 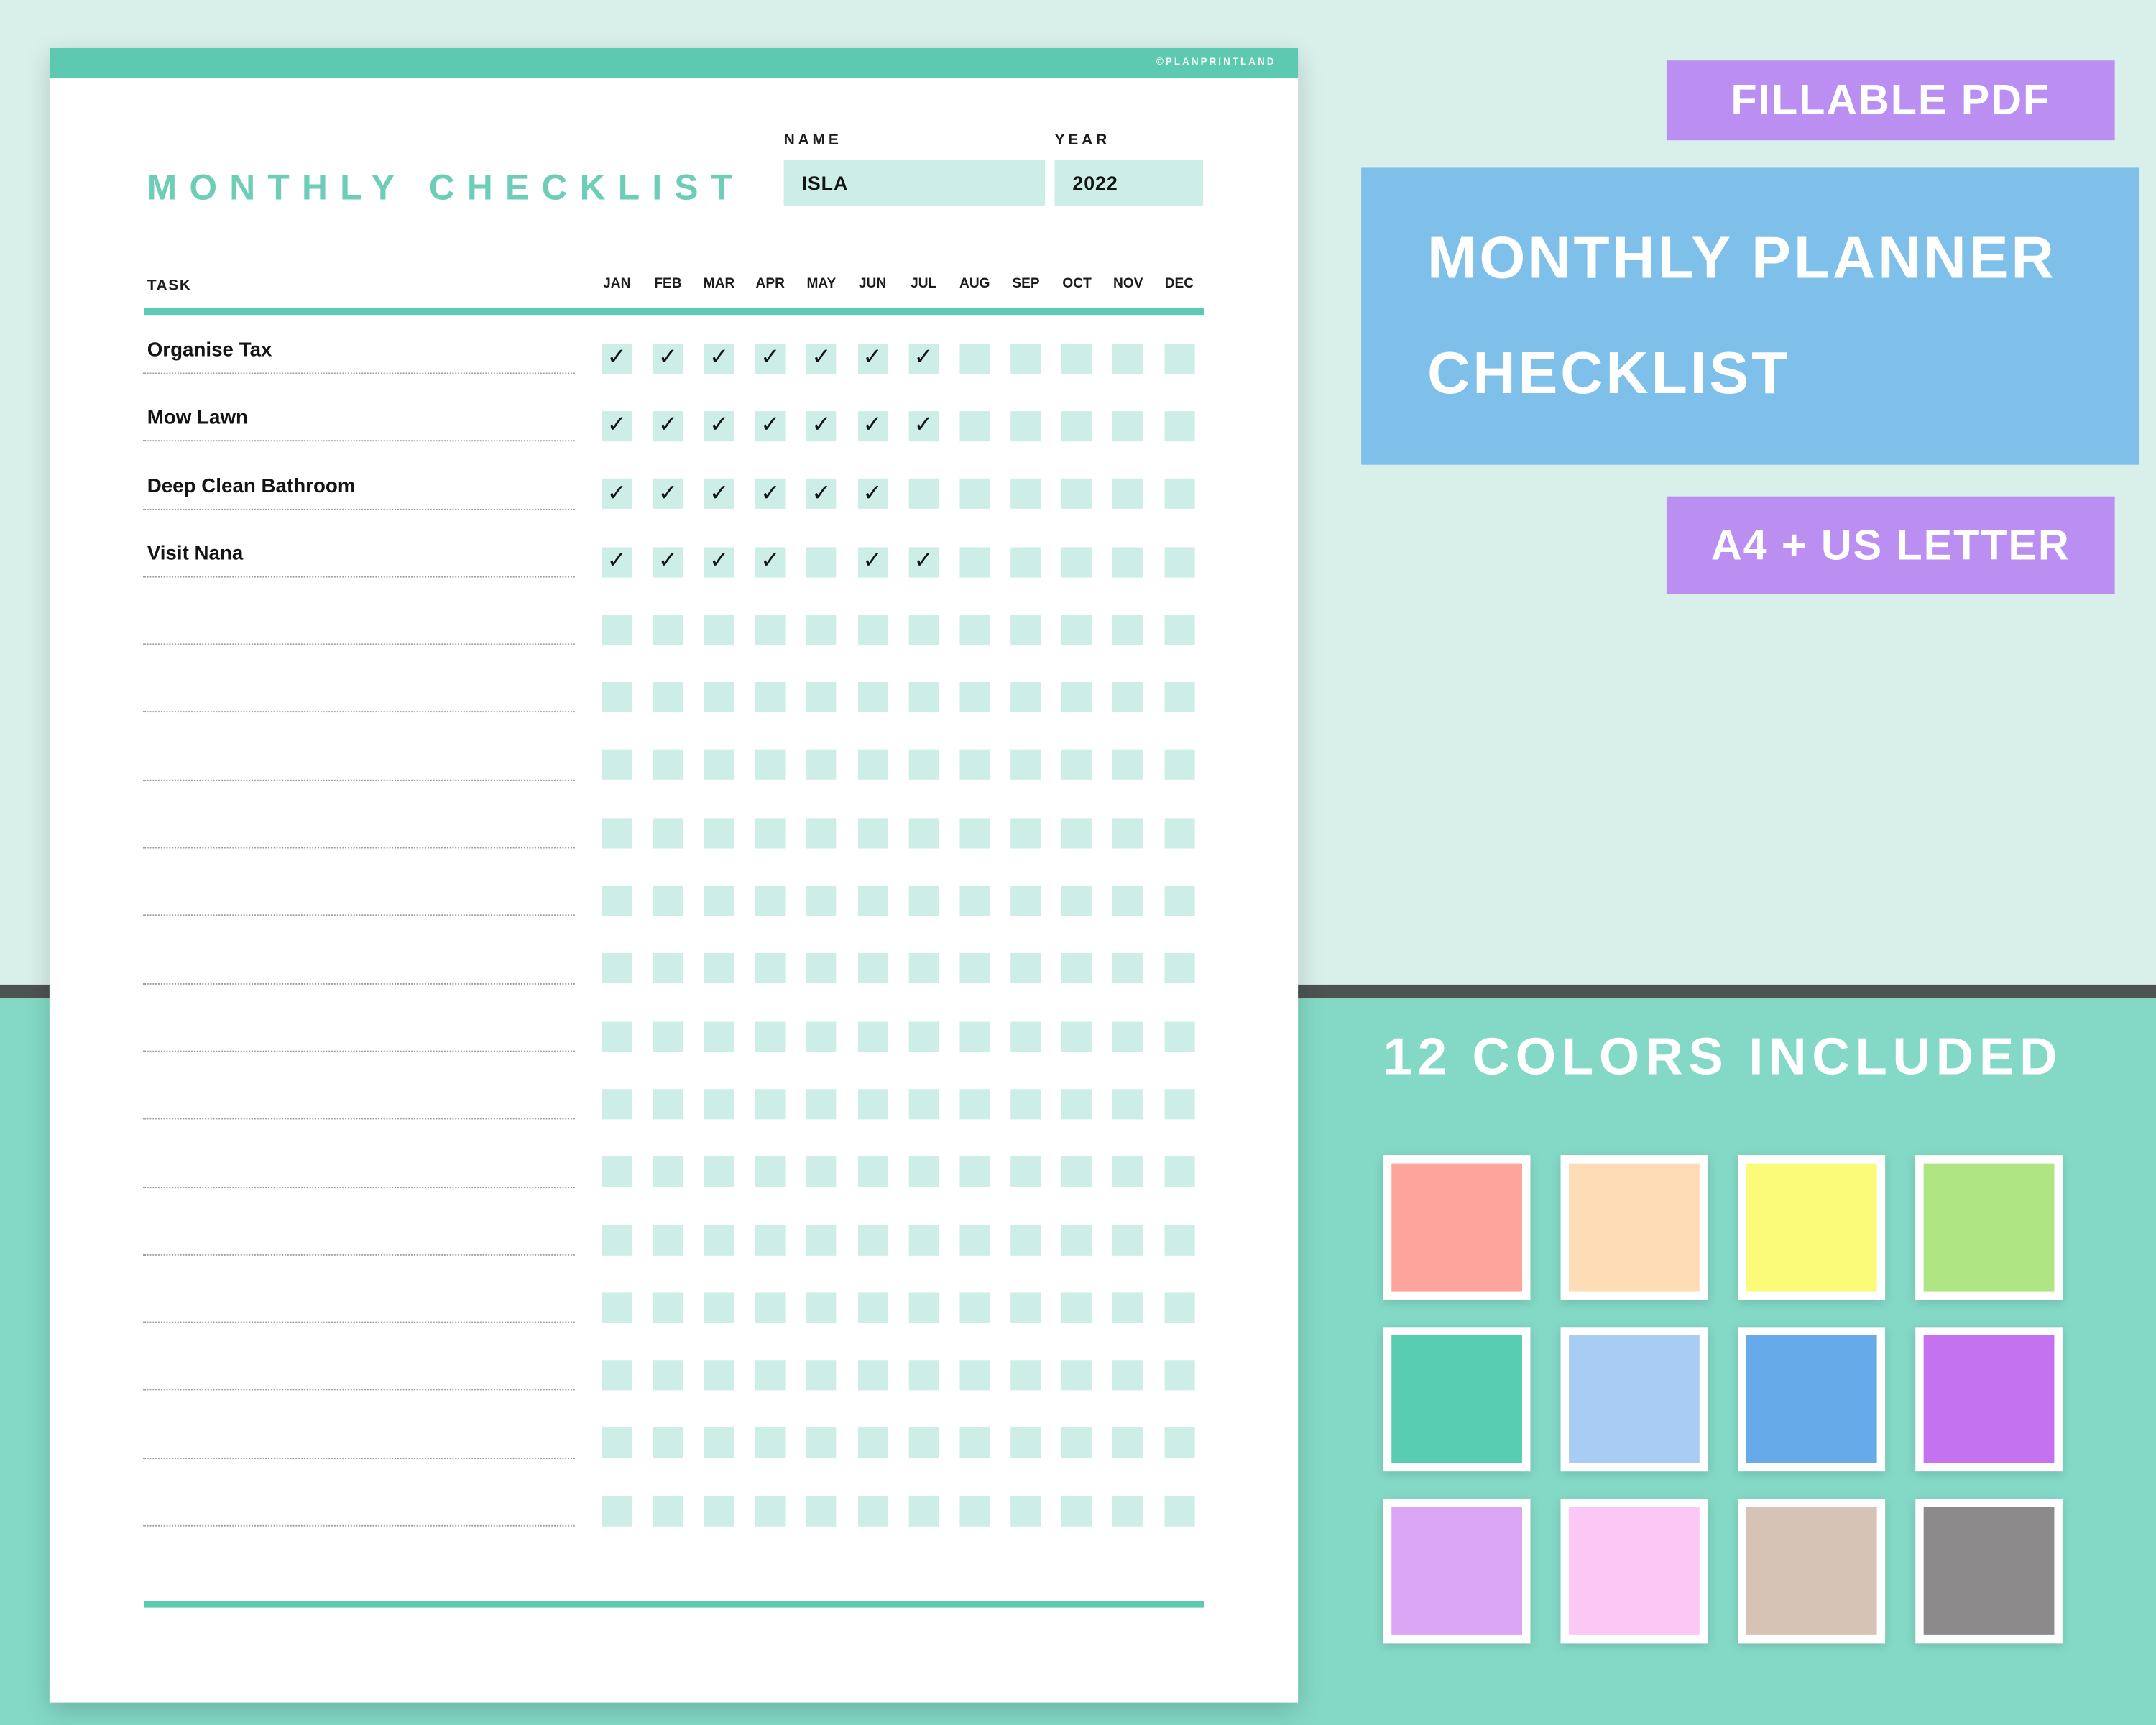 I want to click on task-name-line: Visit Nana, so click(x=358, y=556).